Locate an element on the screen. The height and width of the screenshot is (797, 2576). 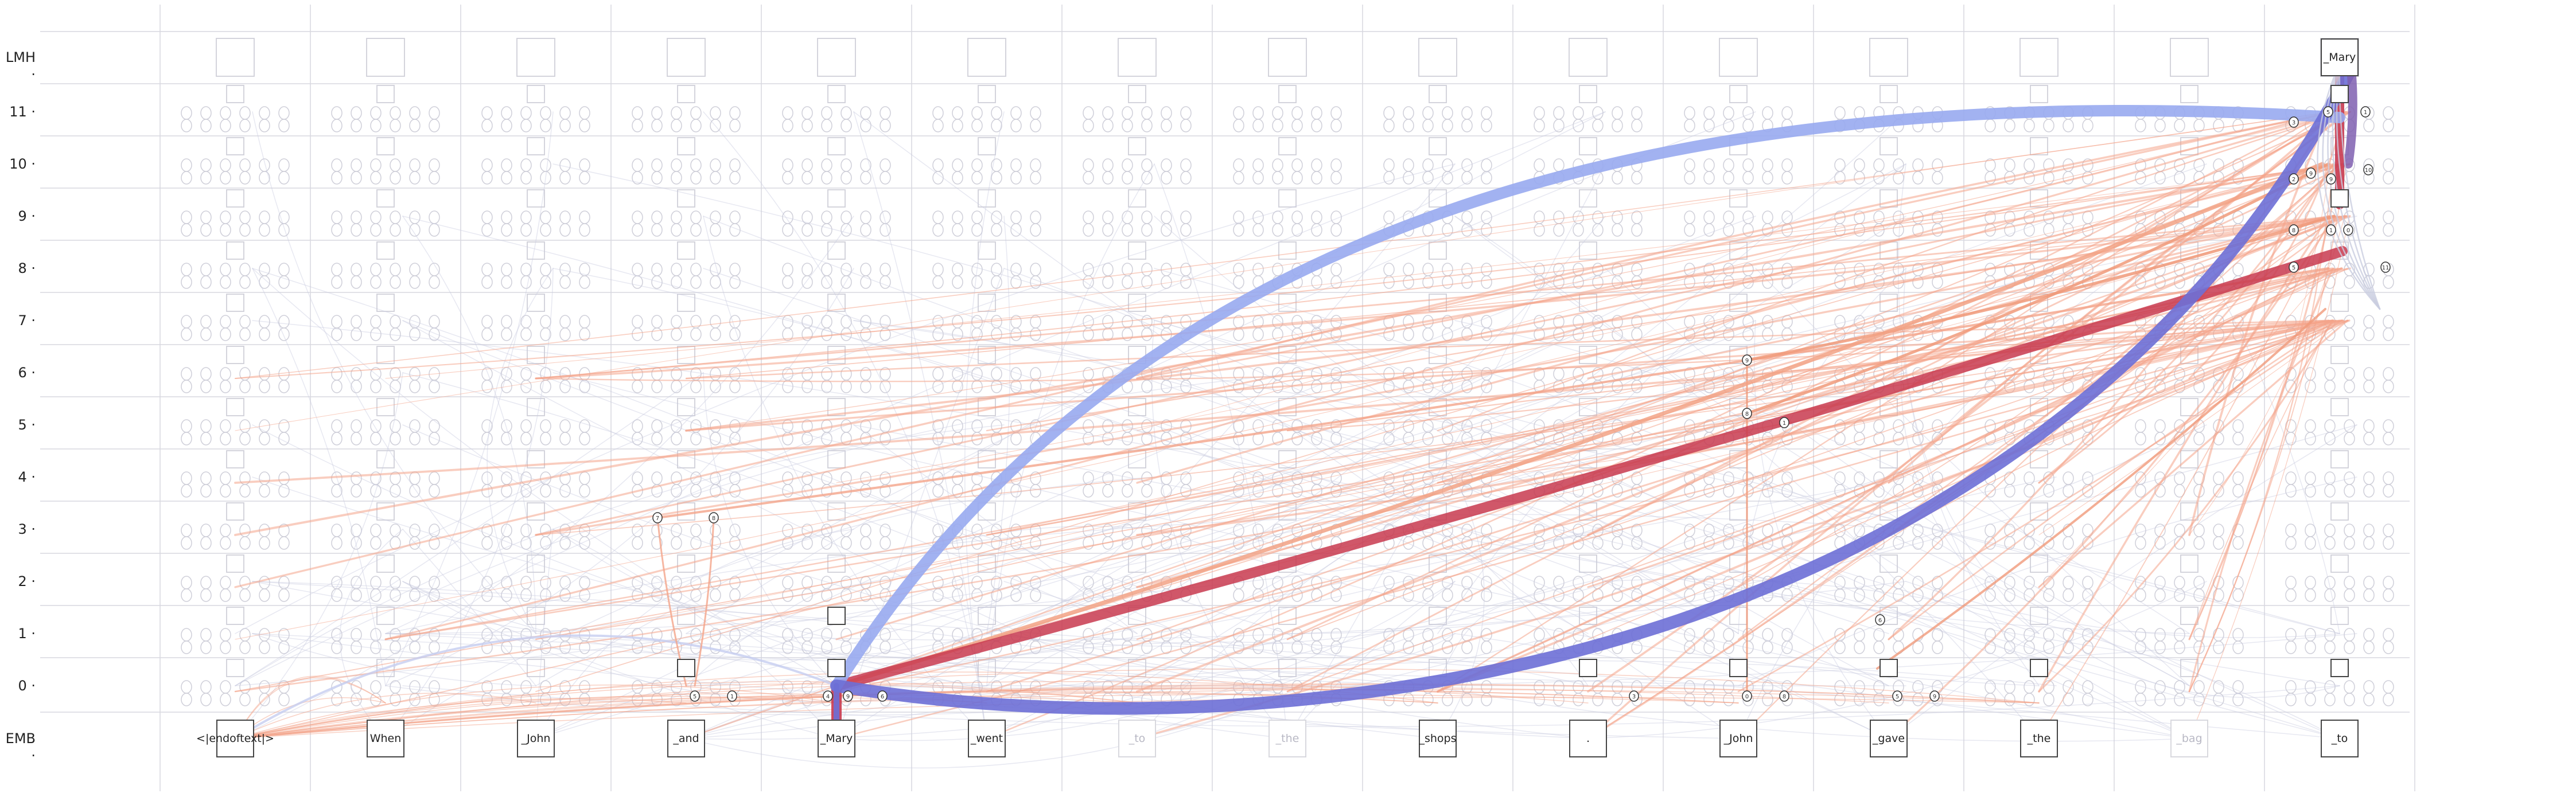
token-node: When is located at coordinates (385, 738).